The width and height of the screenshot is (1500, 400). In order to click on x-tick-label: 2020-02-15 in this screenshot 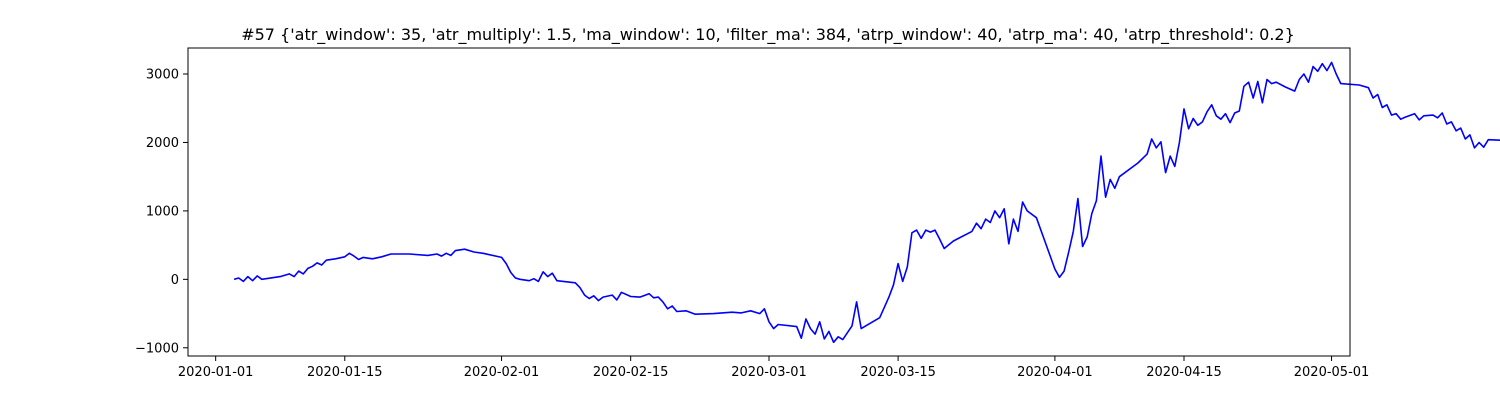, I will do `click(631, 372)`.